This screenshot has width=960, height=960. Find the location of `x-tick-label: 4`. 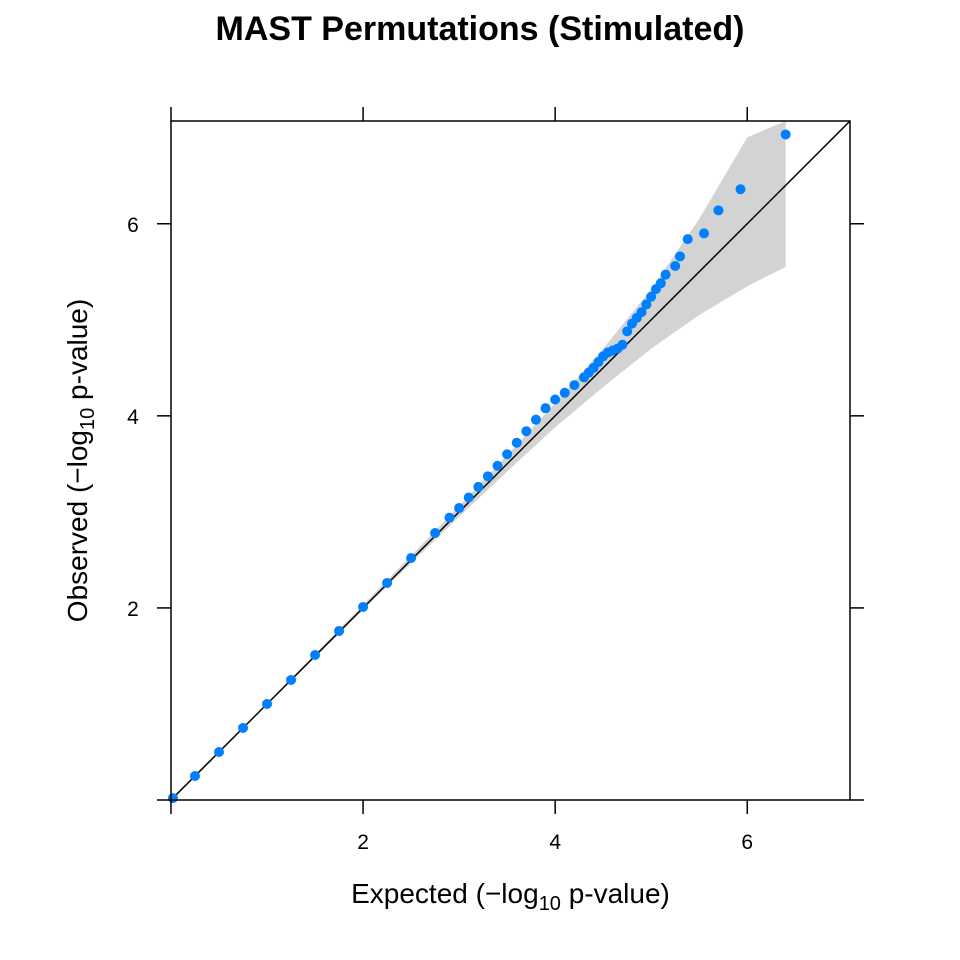

x-tick-label: 4 is located at coordinates (555, 842).